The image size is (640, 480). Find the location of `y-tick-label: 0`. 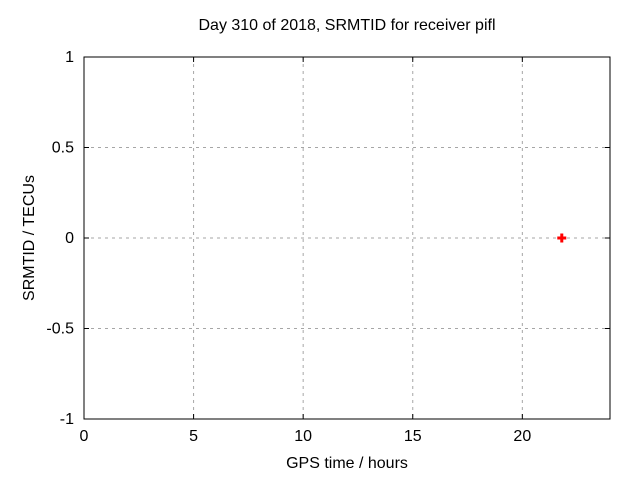

y-tick-label: 0 is located at coordinates (69, 238).